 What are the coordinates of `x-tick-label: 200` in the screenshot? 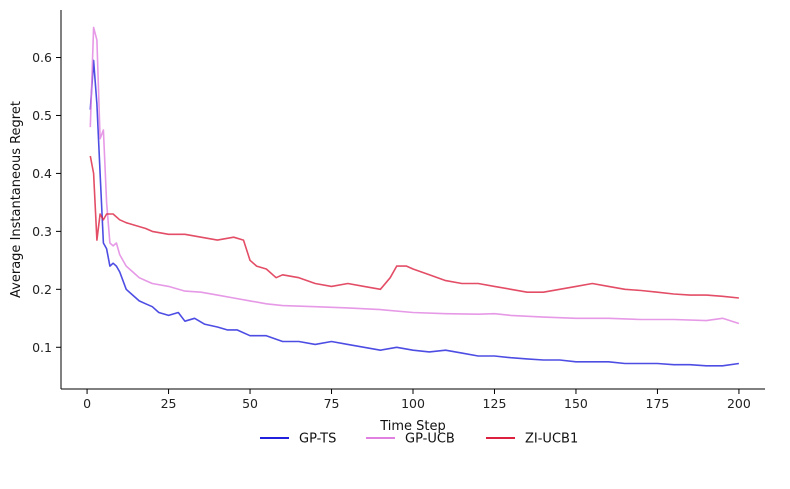 It's located at (739, 403).